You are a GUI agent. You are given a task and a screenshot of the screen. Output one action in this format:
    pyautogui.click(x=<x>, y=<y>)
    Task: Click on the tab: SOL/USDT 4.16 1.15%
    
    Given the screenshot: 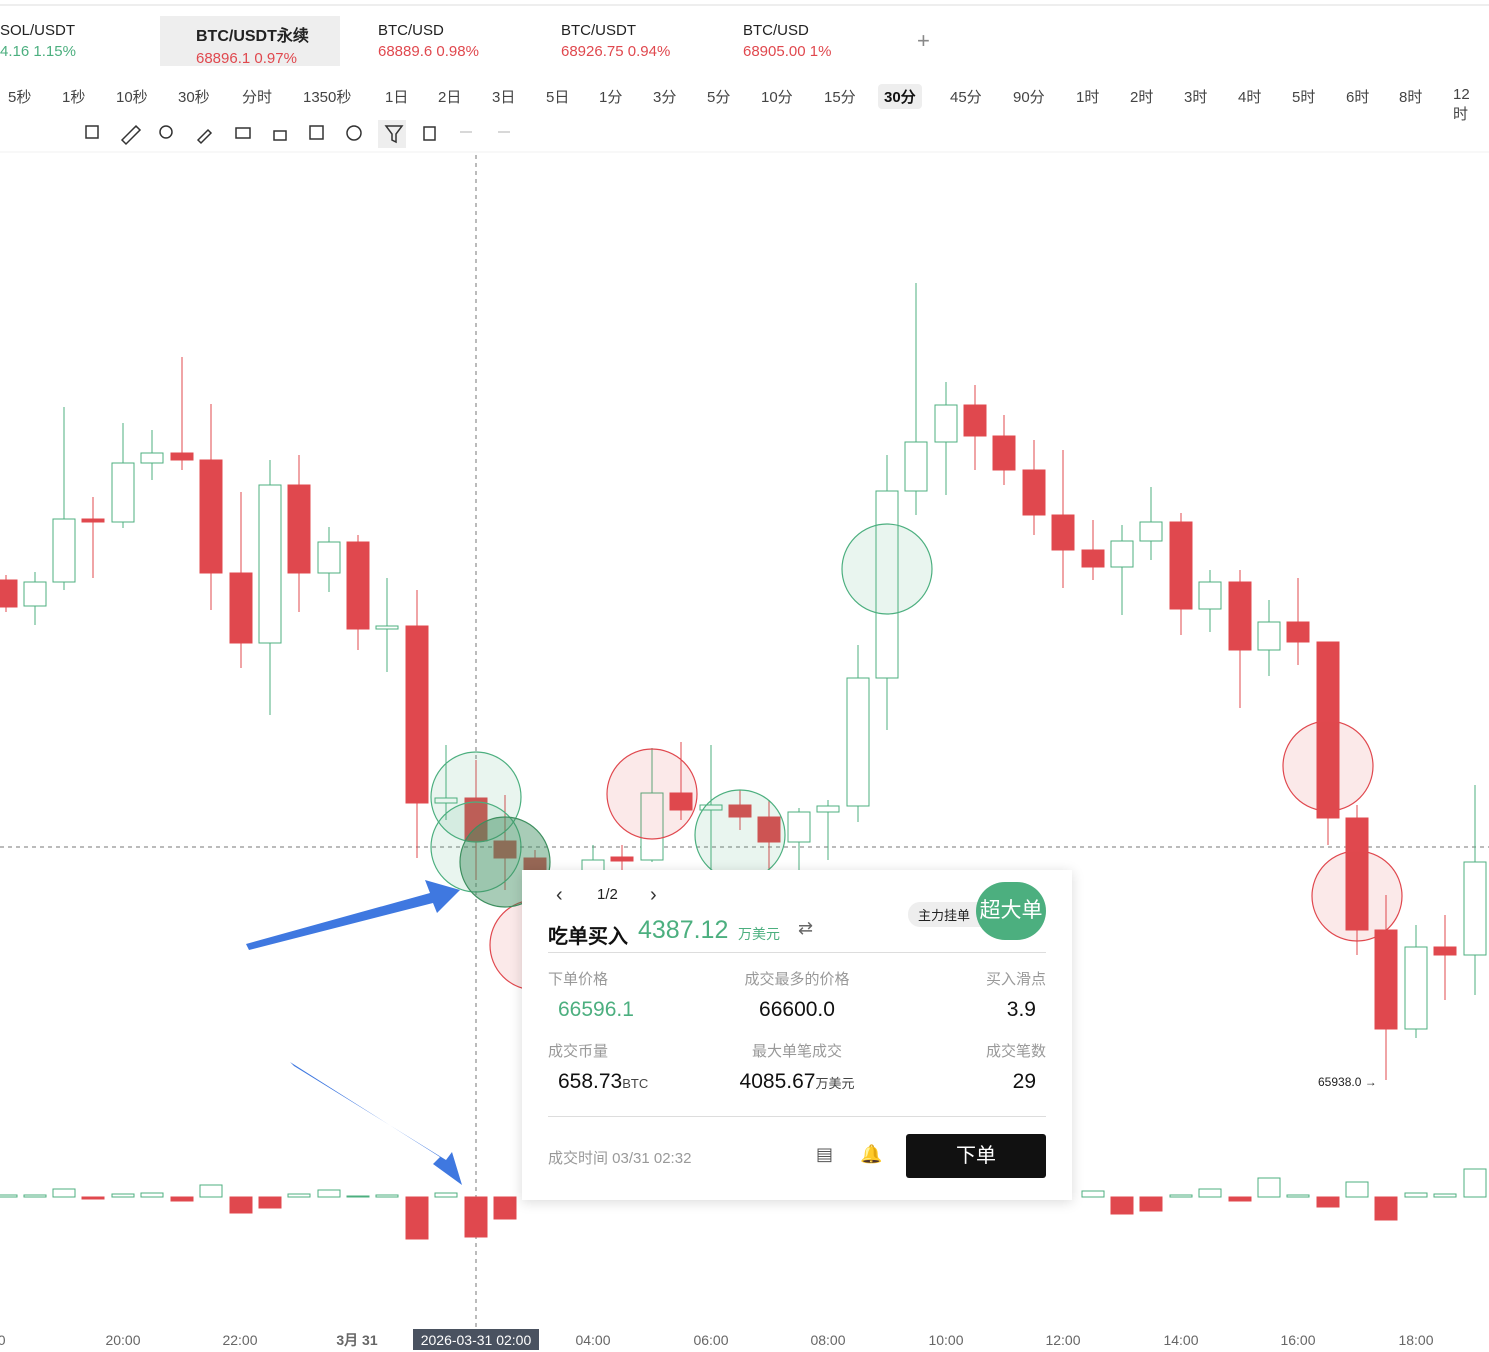 What is the action you would take?
    pyautogui.click(x=85, y=41)
    